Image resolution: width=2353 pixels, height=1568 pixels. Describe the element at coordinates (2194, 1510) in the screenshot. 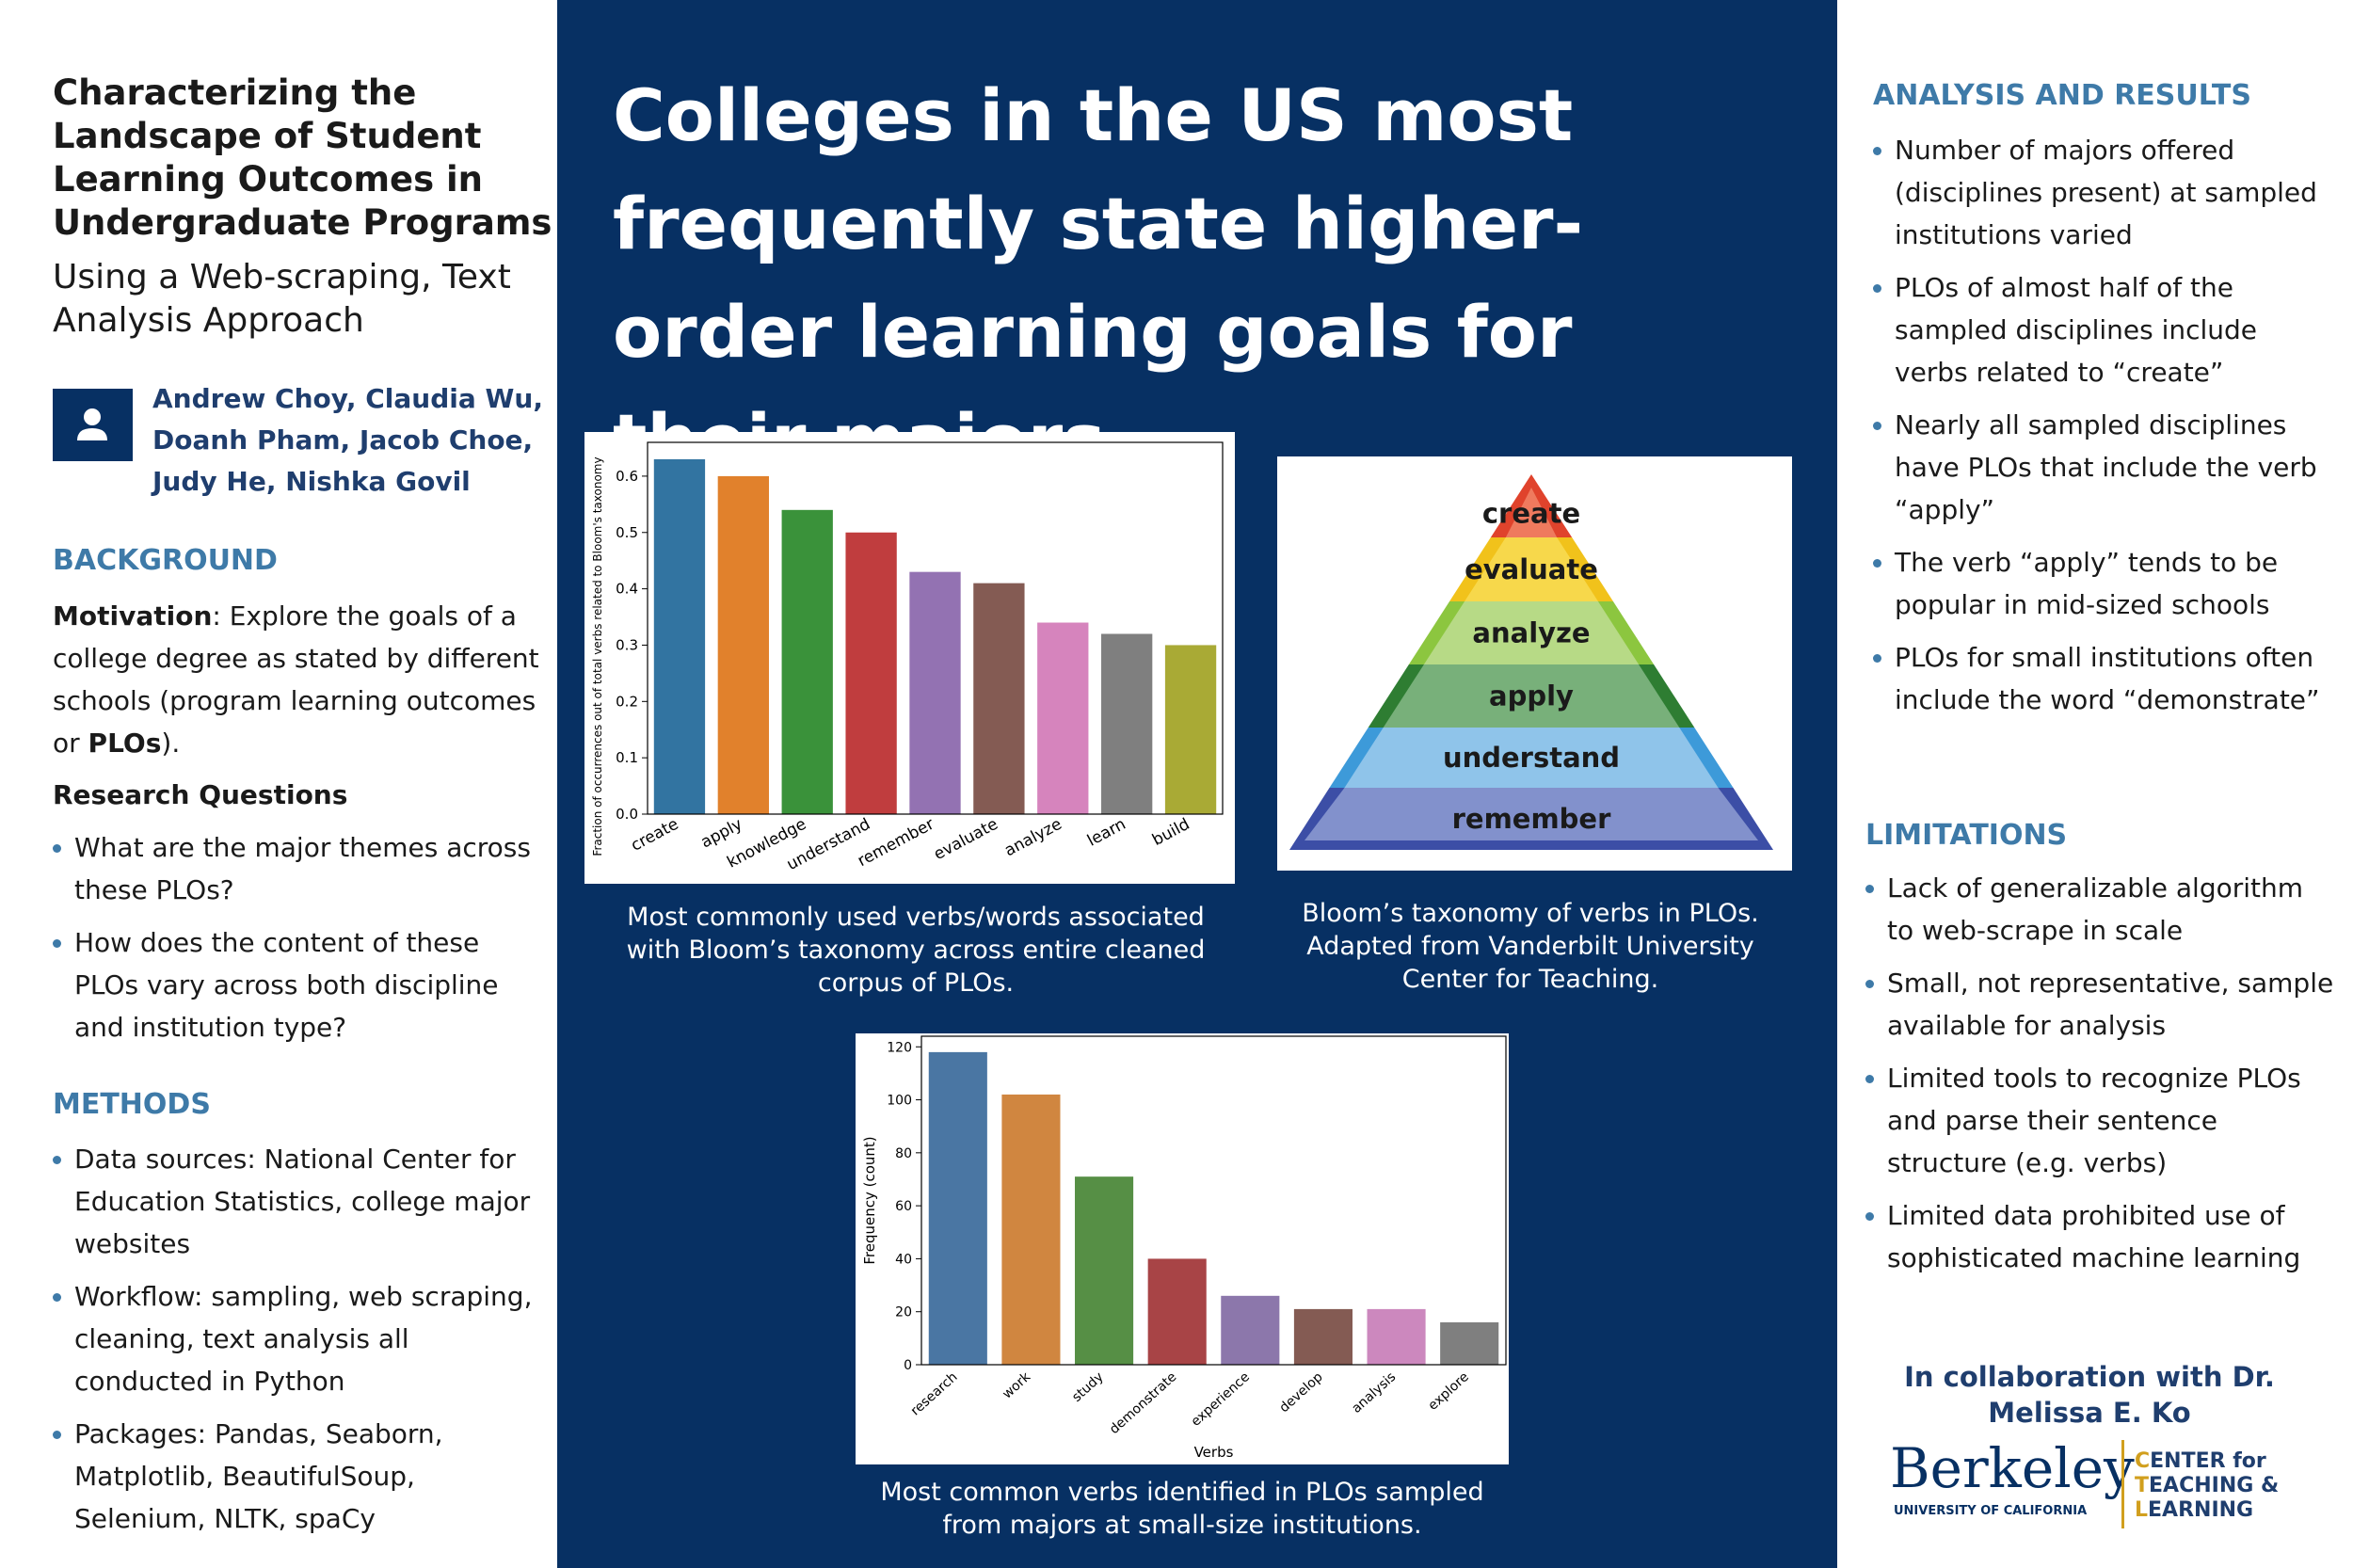

I see `logo-line: LEARNING` at that location.